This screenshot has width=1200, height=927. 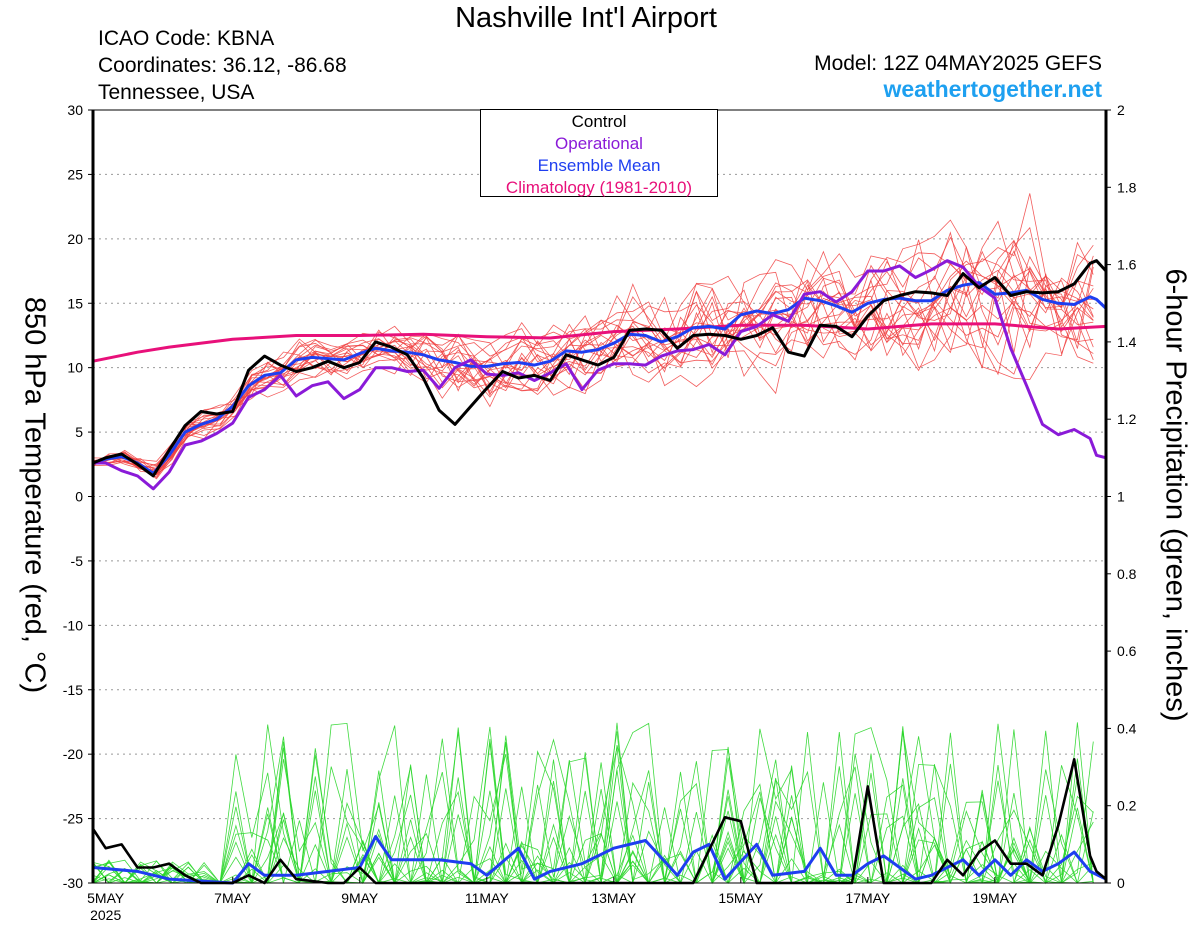 I want to click on x-tick-label: 19MAY, so click(x=995, y=898).